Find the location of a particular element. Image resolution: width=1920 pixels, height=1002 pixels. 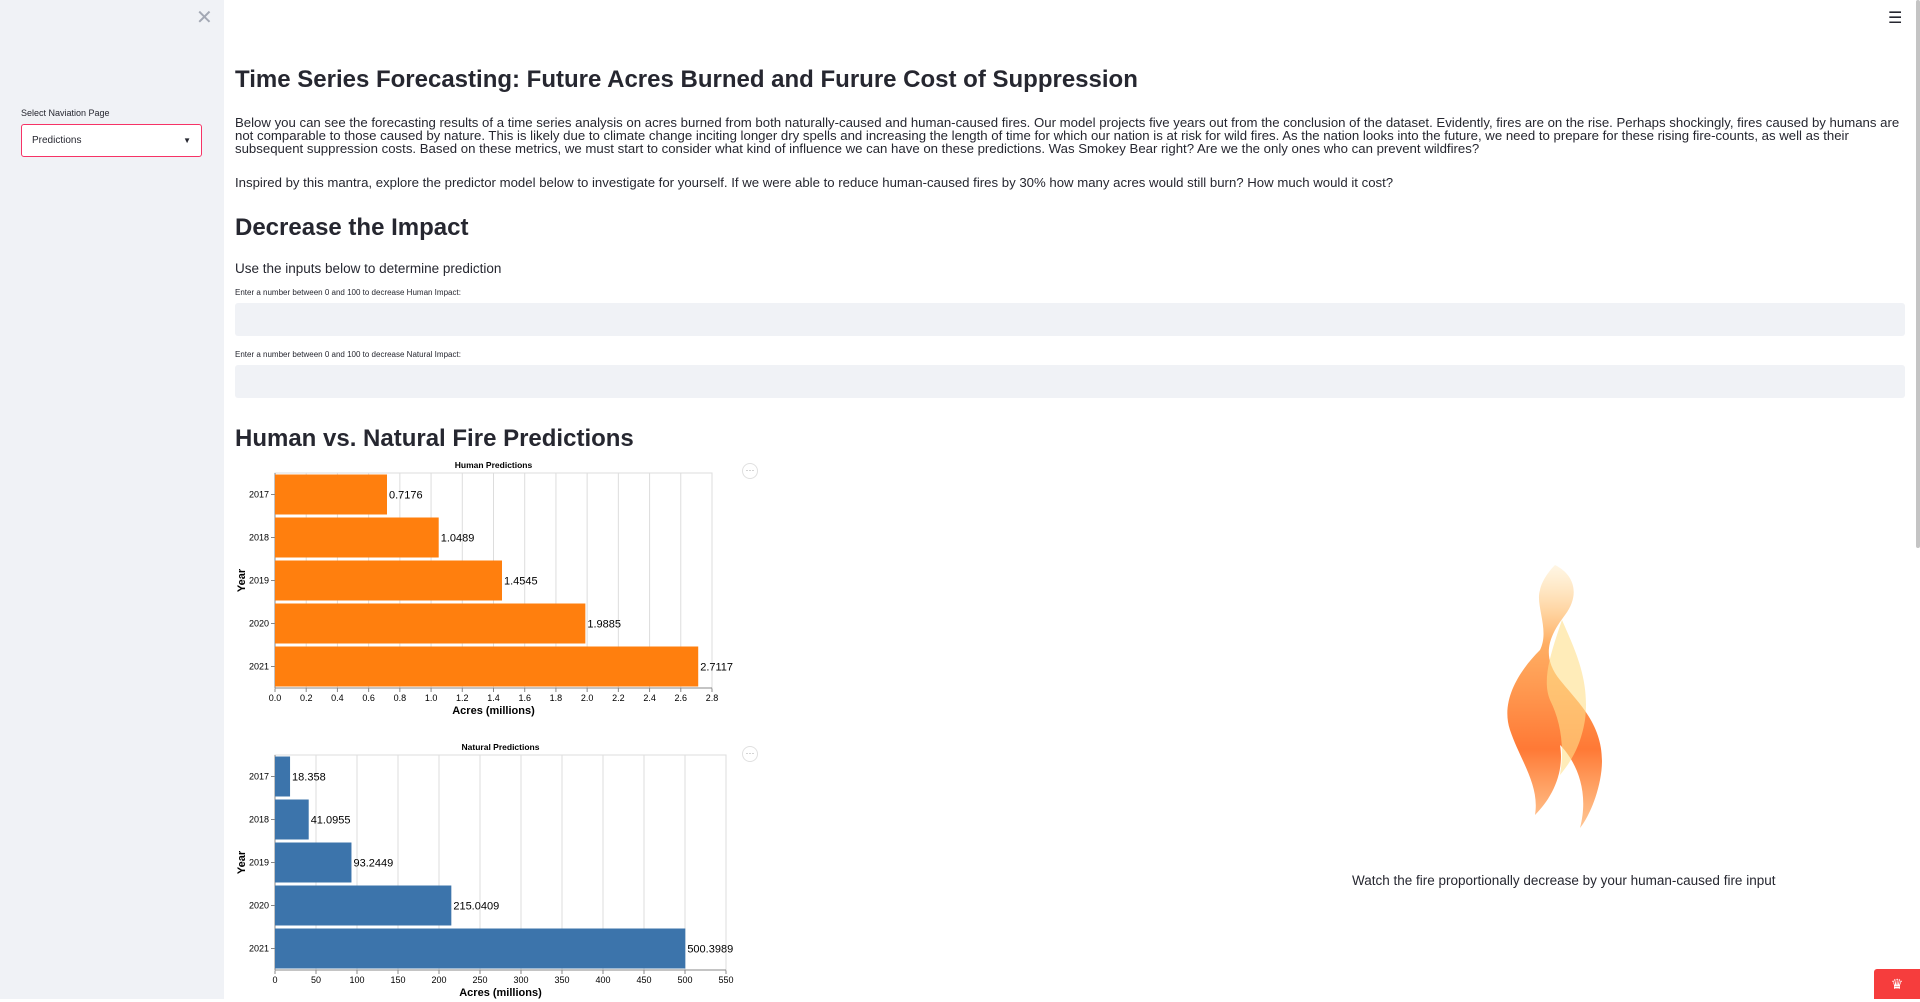

sidebar: ✕ Select Naviation Page Predictions ▼ is located at coordinates (112, 499).